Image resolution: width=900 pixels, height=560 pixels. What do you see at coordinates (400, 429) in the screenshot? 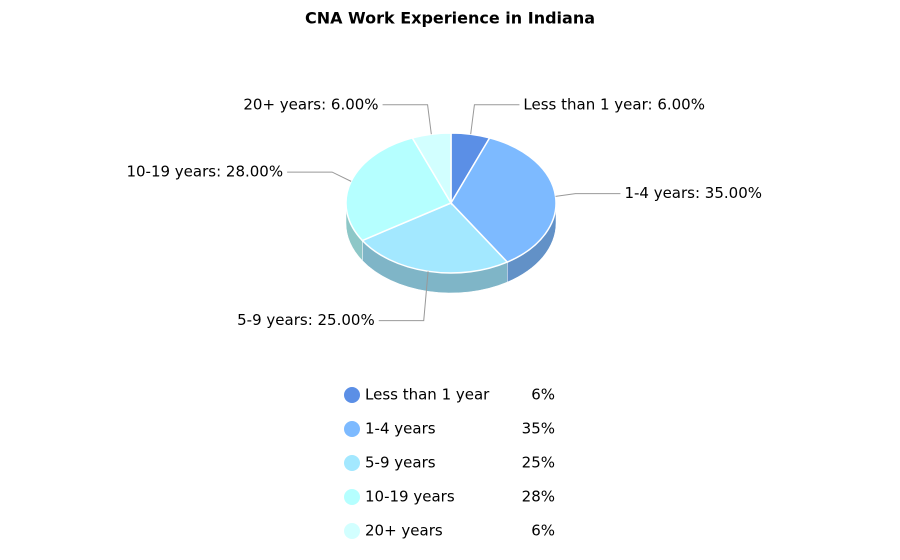
I see `legend-label: 1-4 years` at bounding box center [400, 429].